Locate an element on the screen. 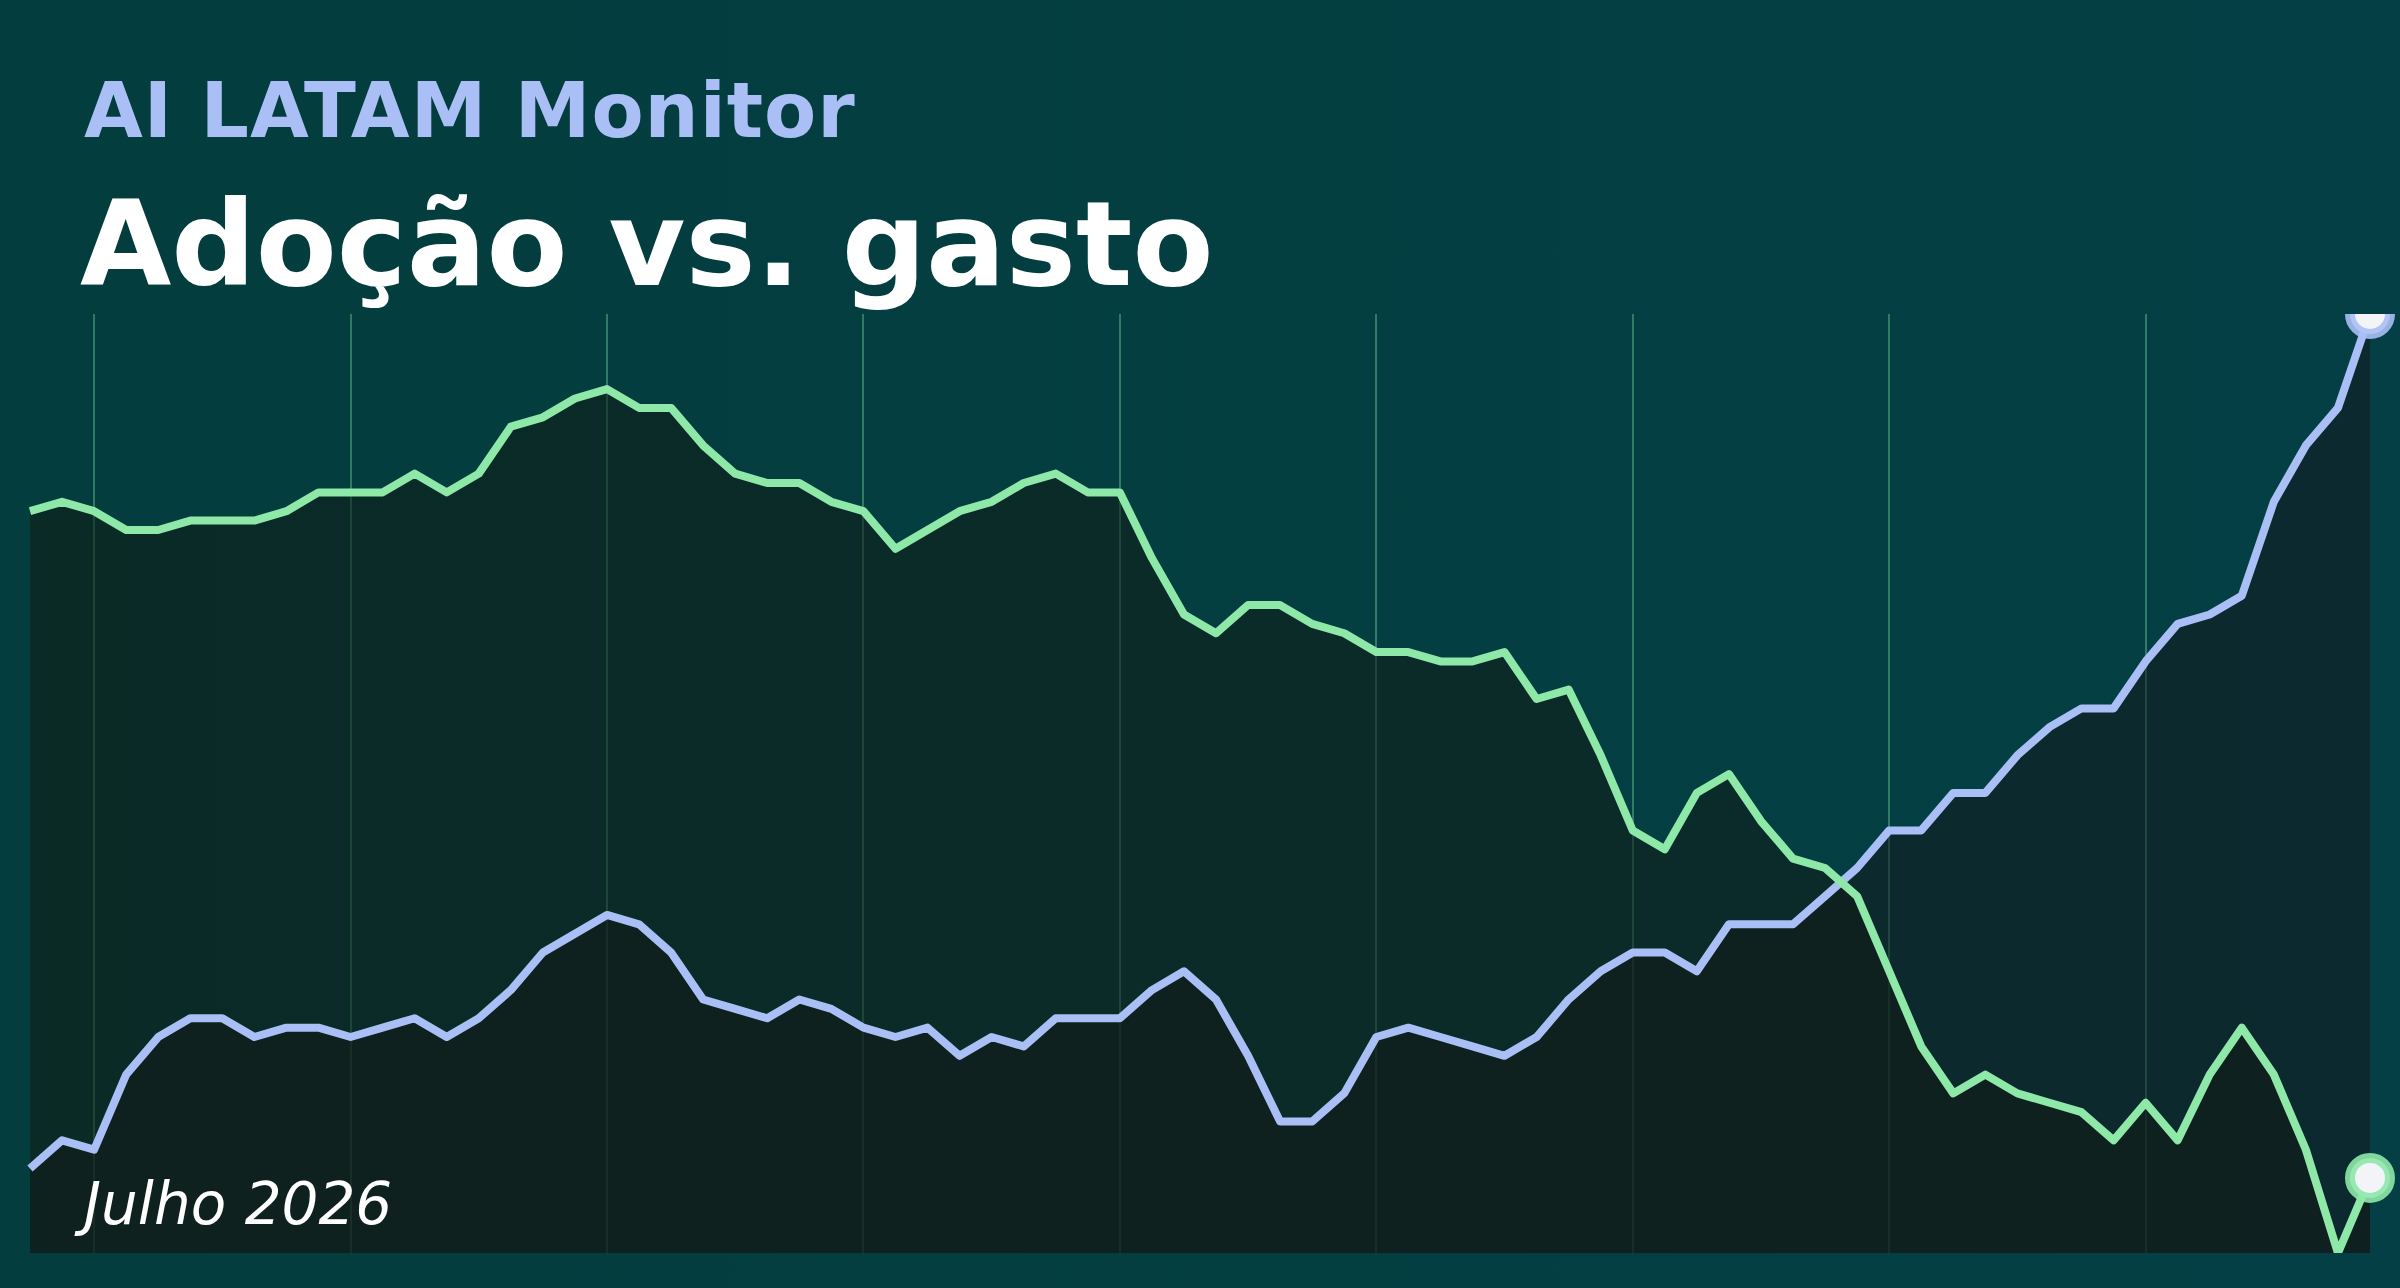  chart-subtitle: AI LATAM Monitor is located at coordinates (470, 110).